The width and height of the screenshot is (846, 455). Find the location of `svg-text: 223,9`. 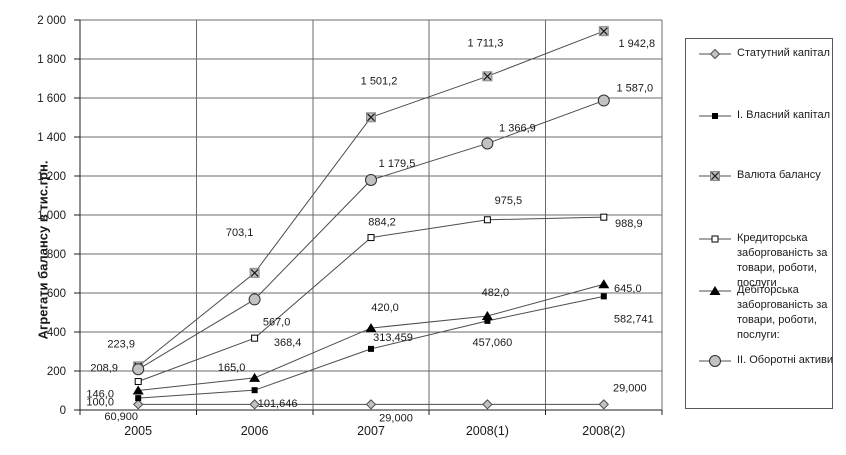

svg-text: 223,9 is located at coordinates (121, 344).